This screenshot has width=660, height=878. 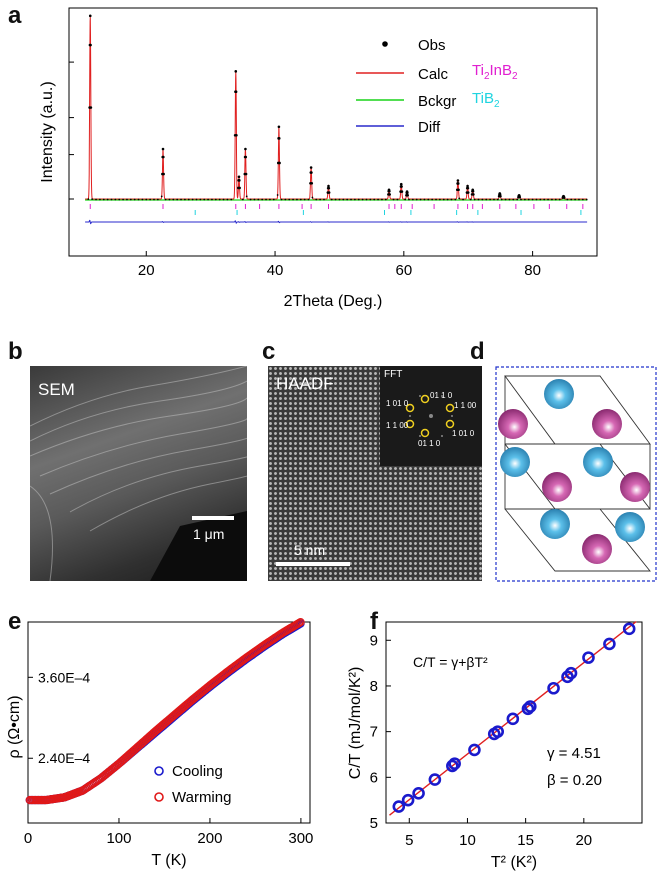 I want to click on specific-heat-x-tick-label: 15, so click(x=525, y=840).